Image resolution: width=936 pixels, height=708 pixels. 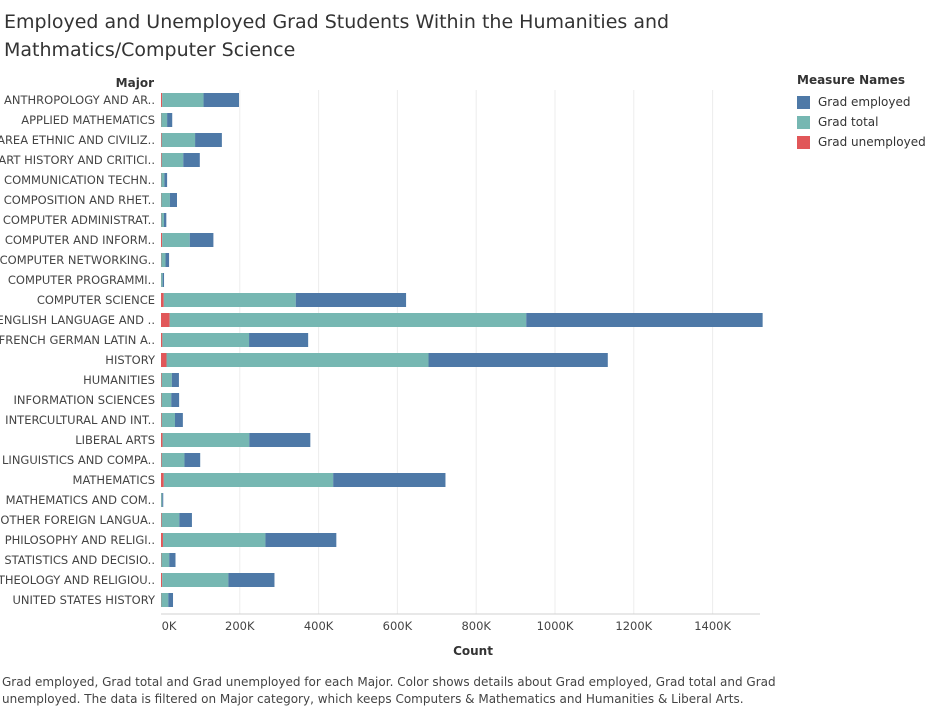 I want to click on category-label: COMPUTER NETWORKING.., so click(x=77, y=260).